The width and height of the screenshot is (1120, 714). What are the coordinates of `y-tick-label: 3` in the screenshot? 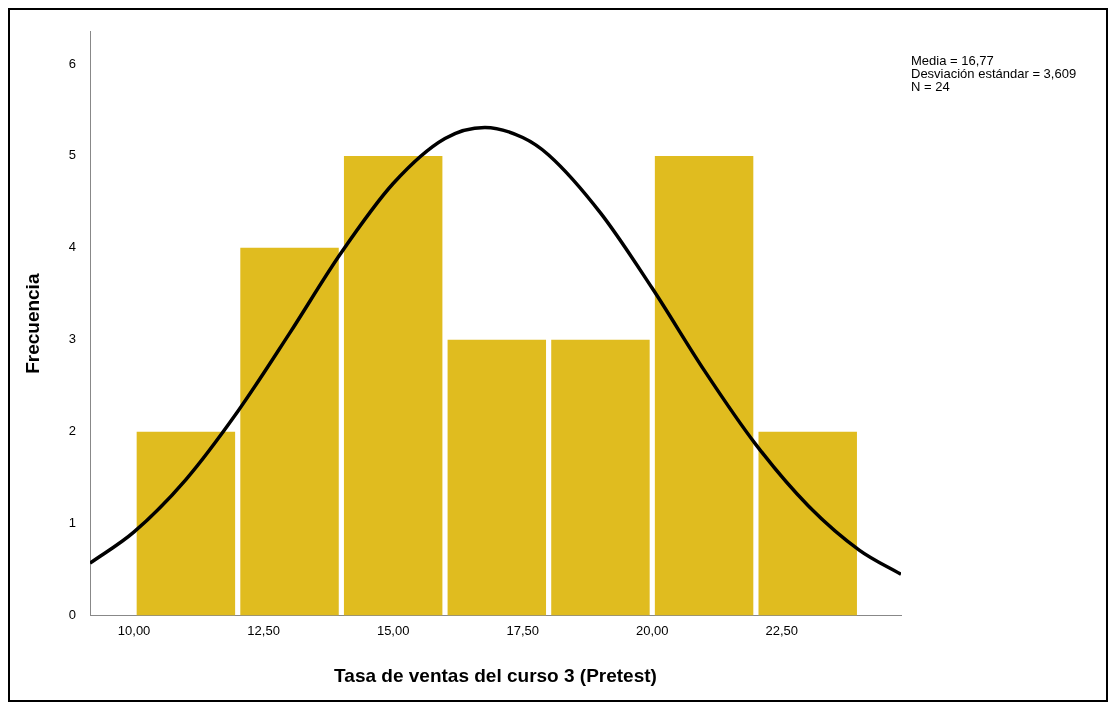 It's located at (72, 339).